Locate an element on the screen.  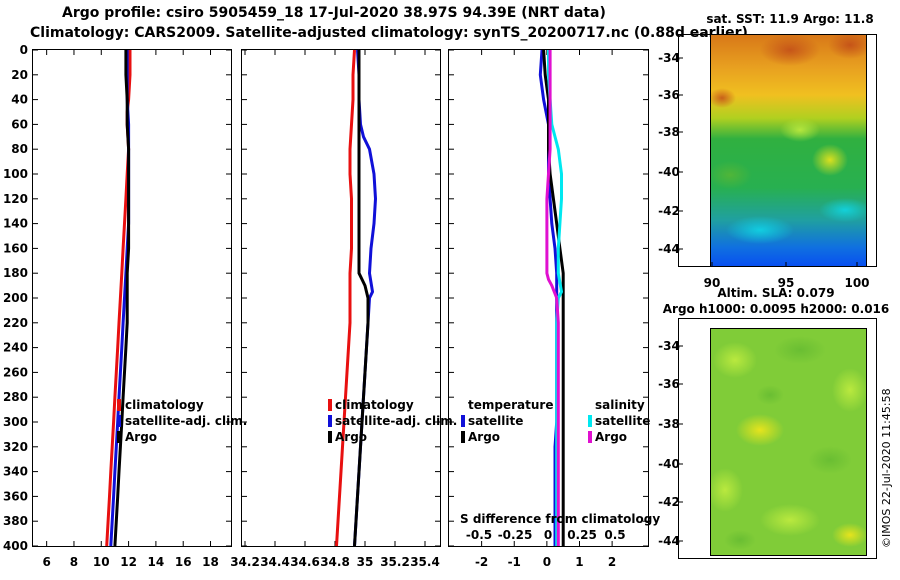
series-line-argo is located at coordinates (361, 298).